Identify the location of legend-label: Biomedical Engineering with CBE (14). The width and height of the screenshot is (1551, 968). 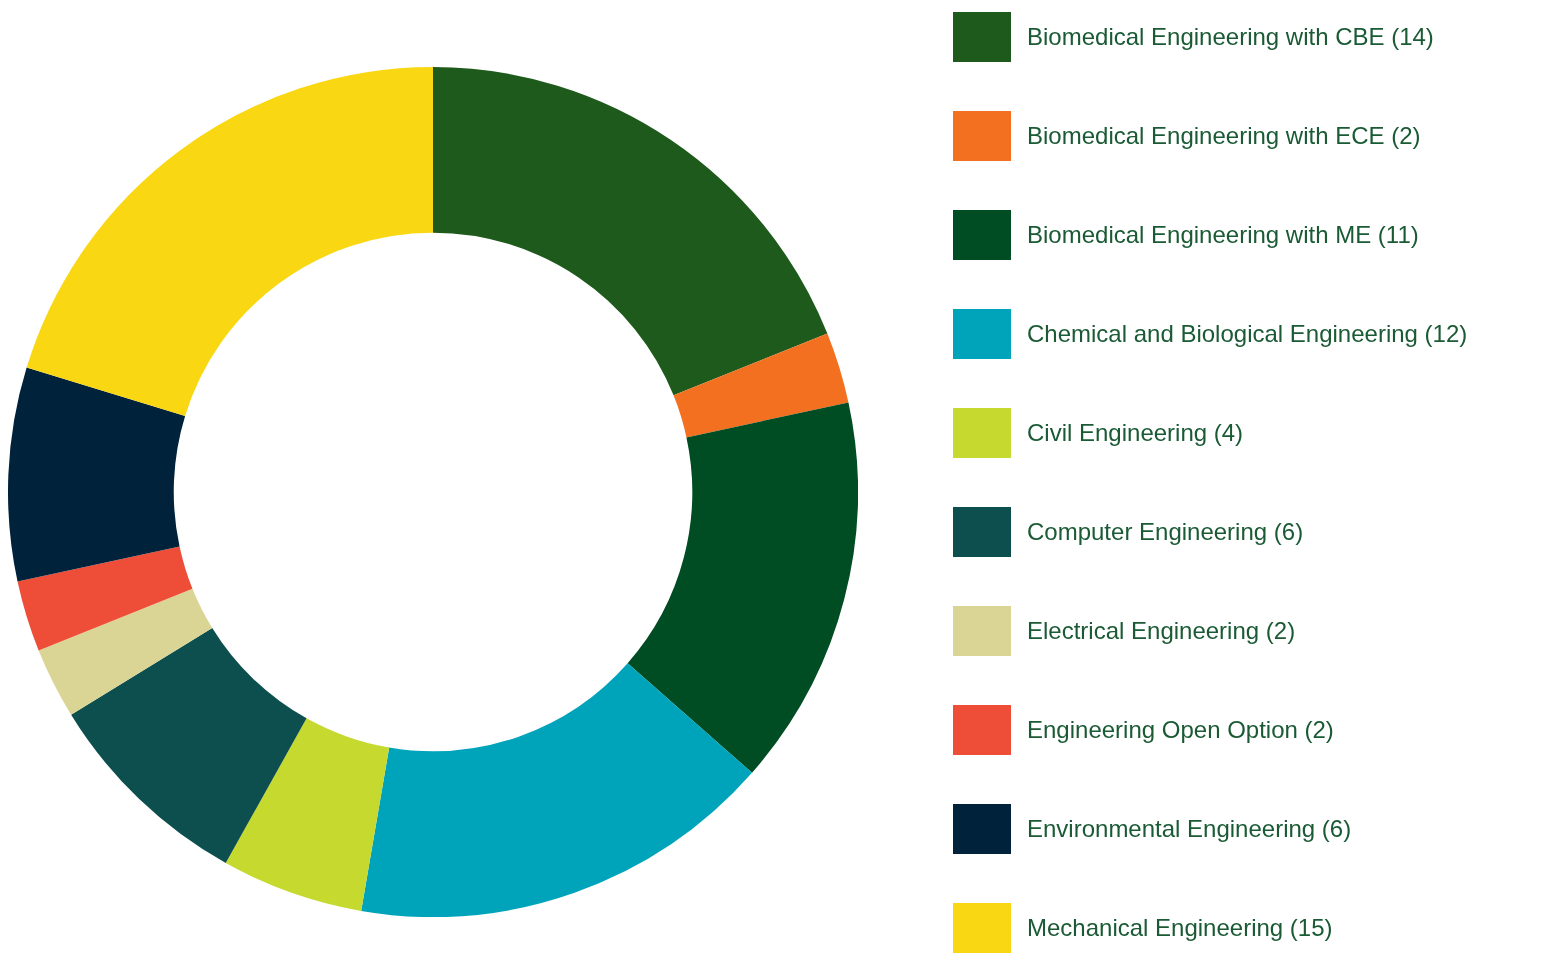
(1230, 37).